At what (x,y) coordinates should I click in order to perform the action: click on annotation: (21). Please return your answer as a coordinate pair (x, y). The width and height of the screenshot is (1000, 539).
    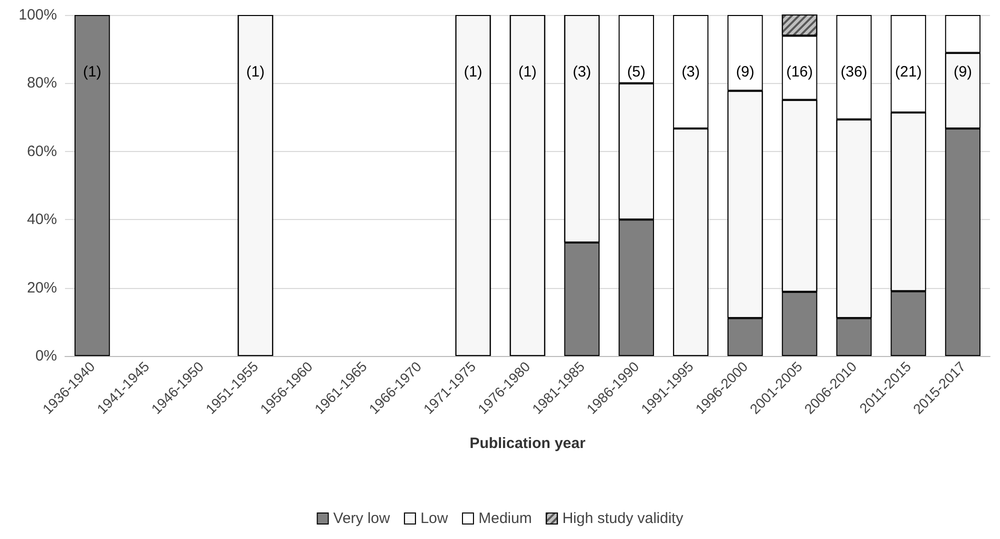
    Looking at the image, I should click on (908, 72).